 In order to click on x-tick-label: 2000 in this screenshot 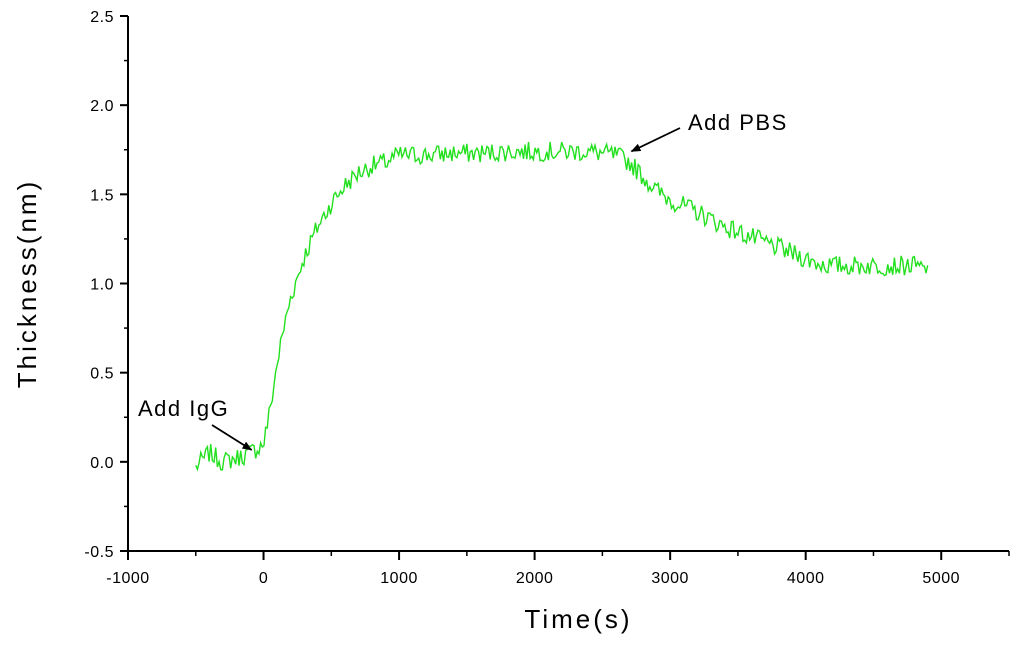, I will do `click(535, 578)`.